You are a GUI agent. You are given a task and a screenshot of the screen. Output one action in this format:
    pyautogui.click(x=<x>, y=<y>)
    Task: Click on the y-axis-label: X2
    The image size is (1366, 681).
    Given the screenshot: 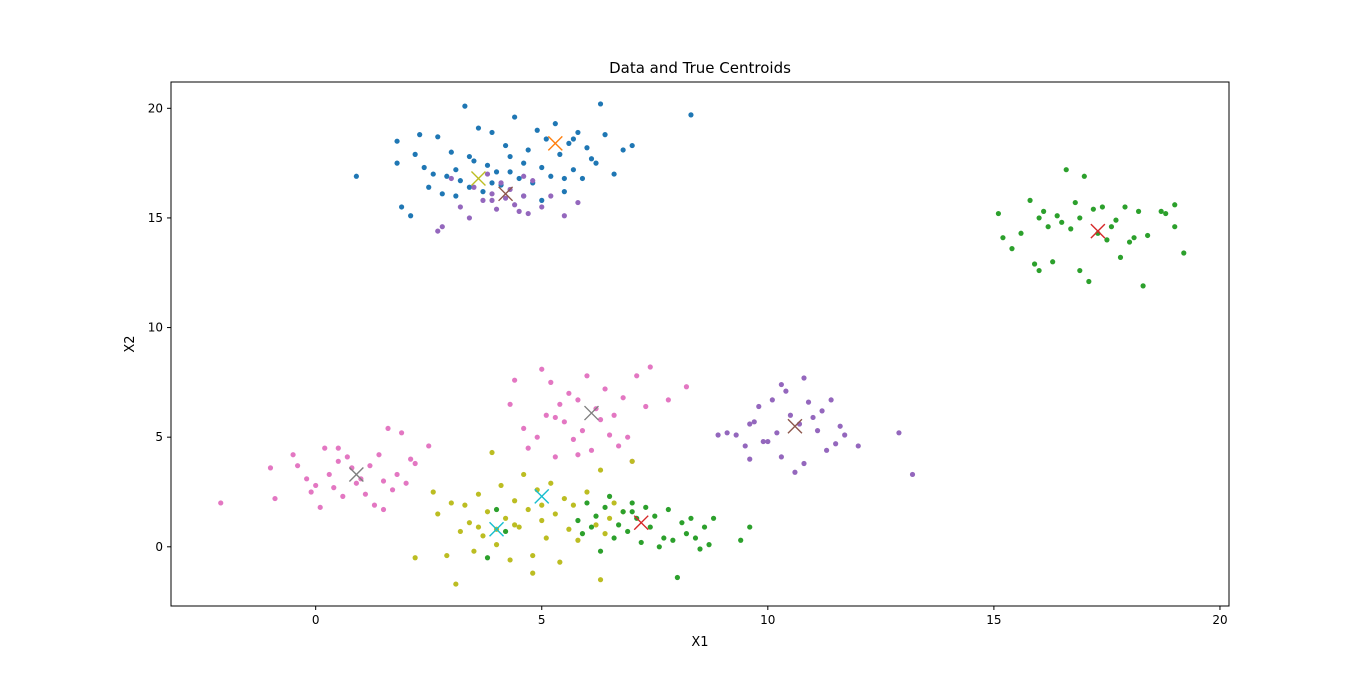 What is the action you would take?
    pyautogui.click(x=130, y=343)
    